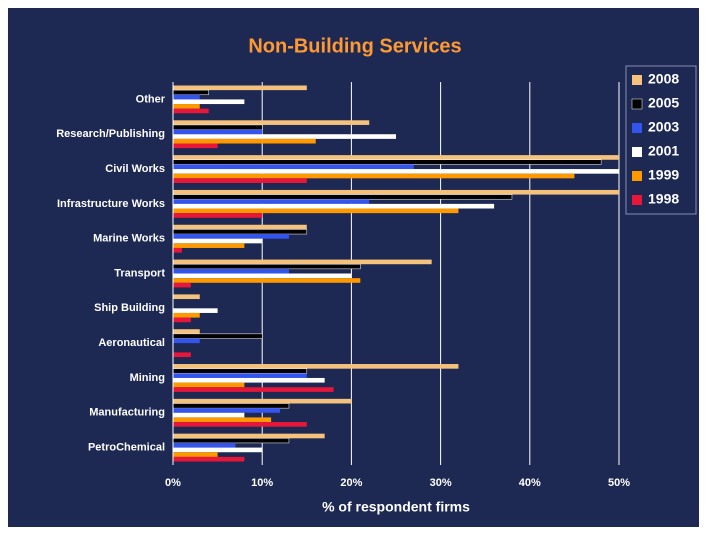 This screenshot has width=707, height=535. Describe the element at coordinates (127, 413) in the screenshot. I see `y-tick-label: Manufacturing` at that location.